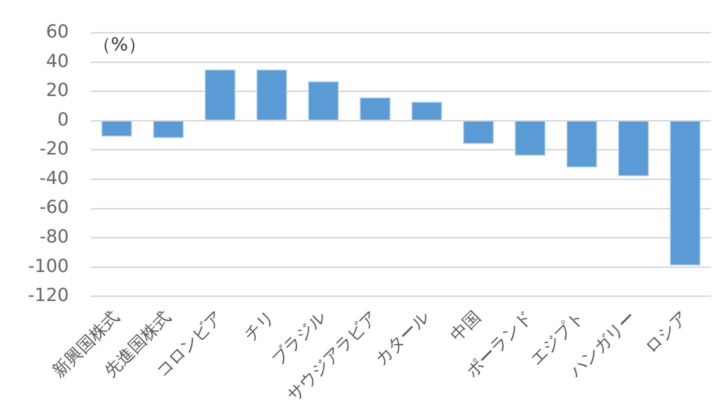 This screenshot has height=409, width=715. I want to click on y-tick-label: 40, so click(57, 61).